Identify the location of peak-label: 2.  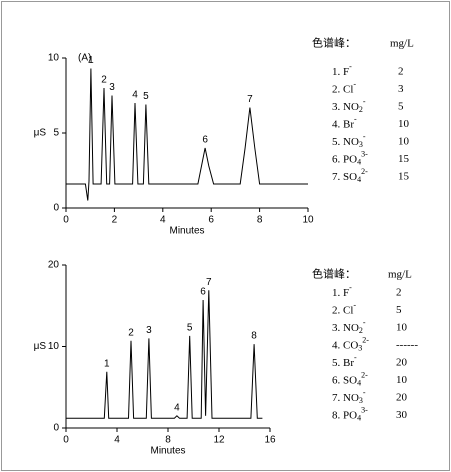
(131, 332).